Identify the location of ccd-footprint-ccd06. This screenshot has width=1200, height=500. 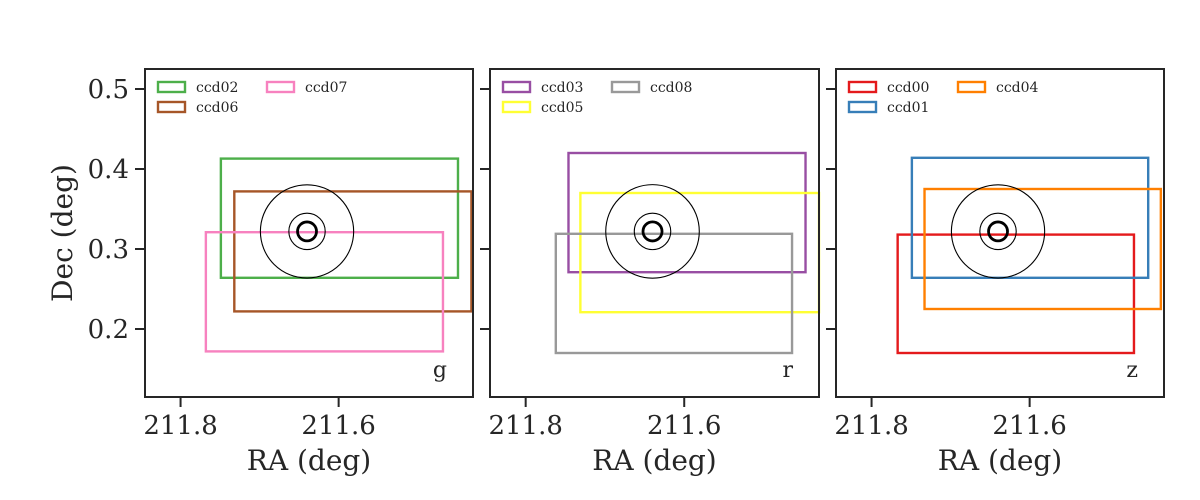
(353, 251).